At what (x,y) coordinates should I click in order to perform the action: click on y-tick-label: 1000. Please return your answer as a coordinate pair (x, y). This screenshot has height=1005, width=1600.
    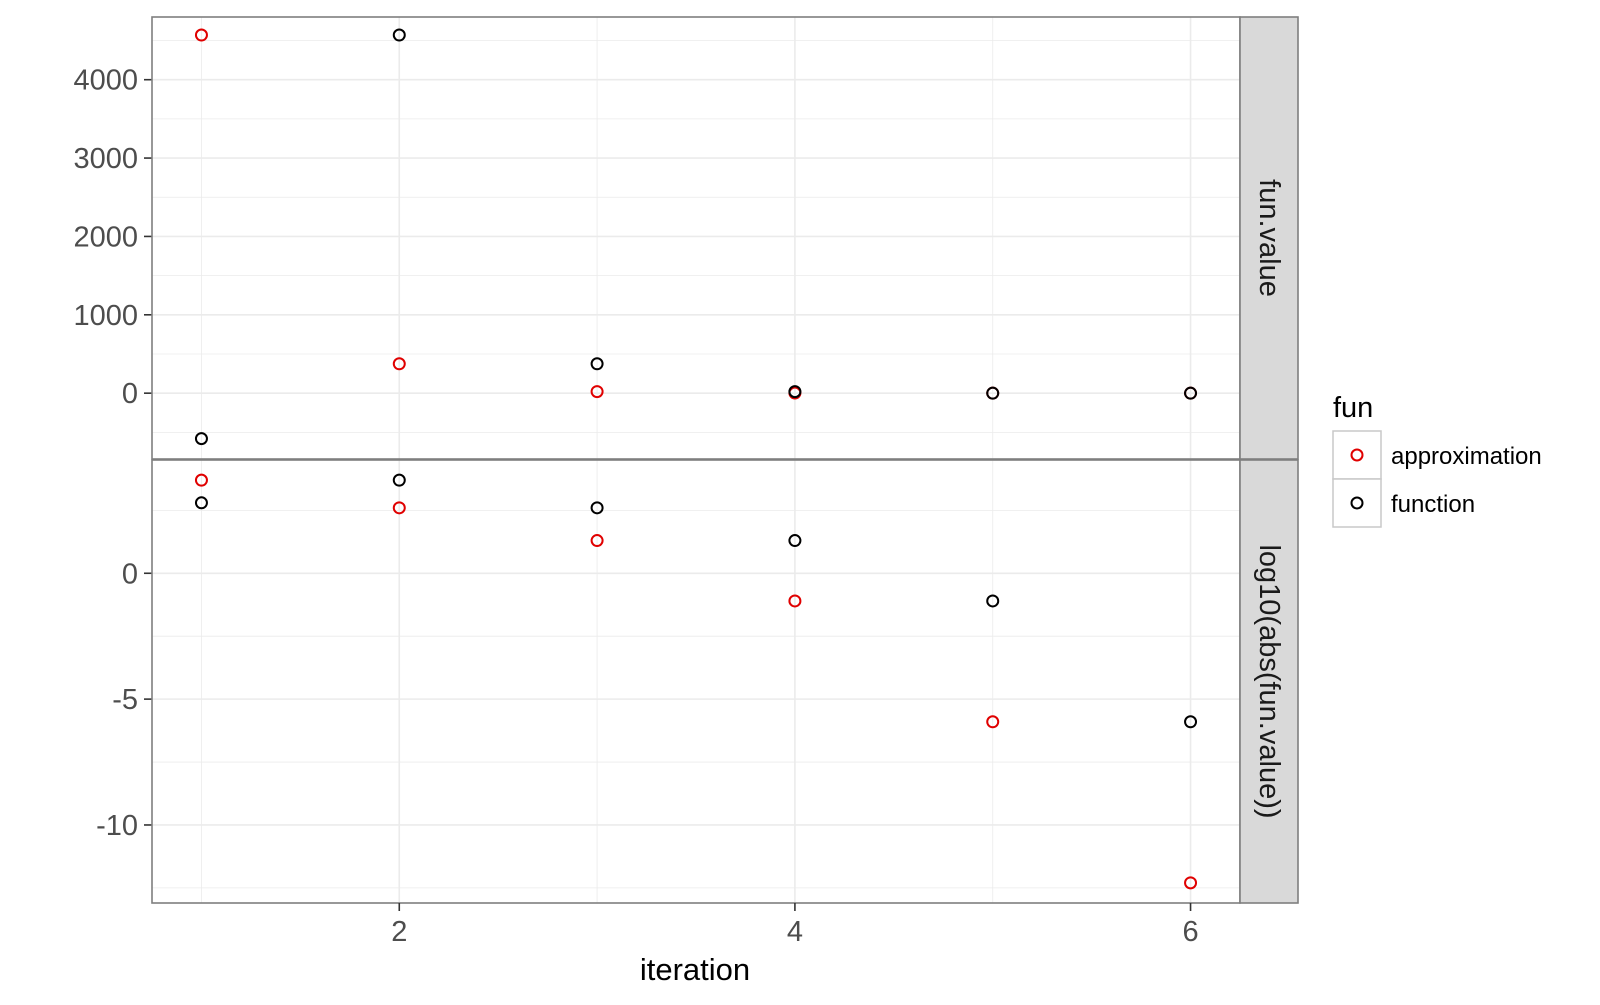
    Looking at the image, I should click on (105, 316).